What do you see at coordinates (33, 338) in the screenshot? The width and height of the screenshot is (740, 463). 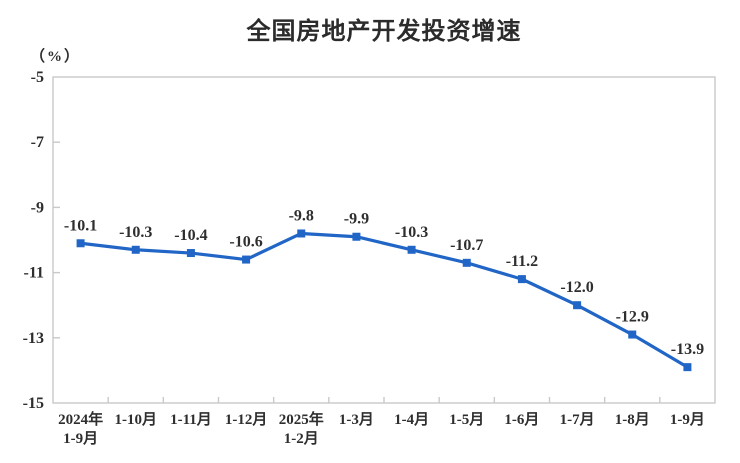 I see `y-tick-label: -13` at bounding box center [33, 338].